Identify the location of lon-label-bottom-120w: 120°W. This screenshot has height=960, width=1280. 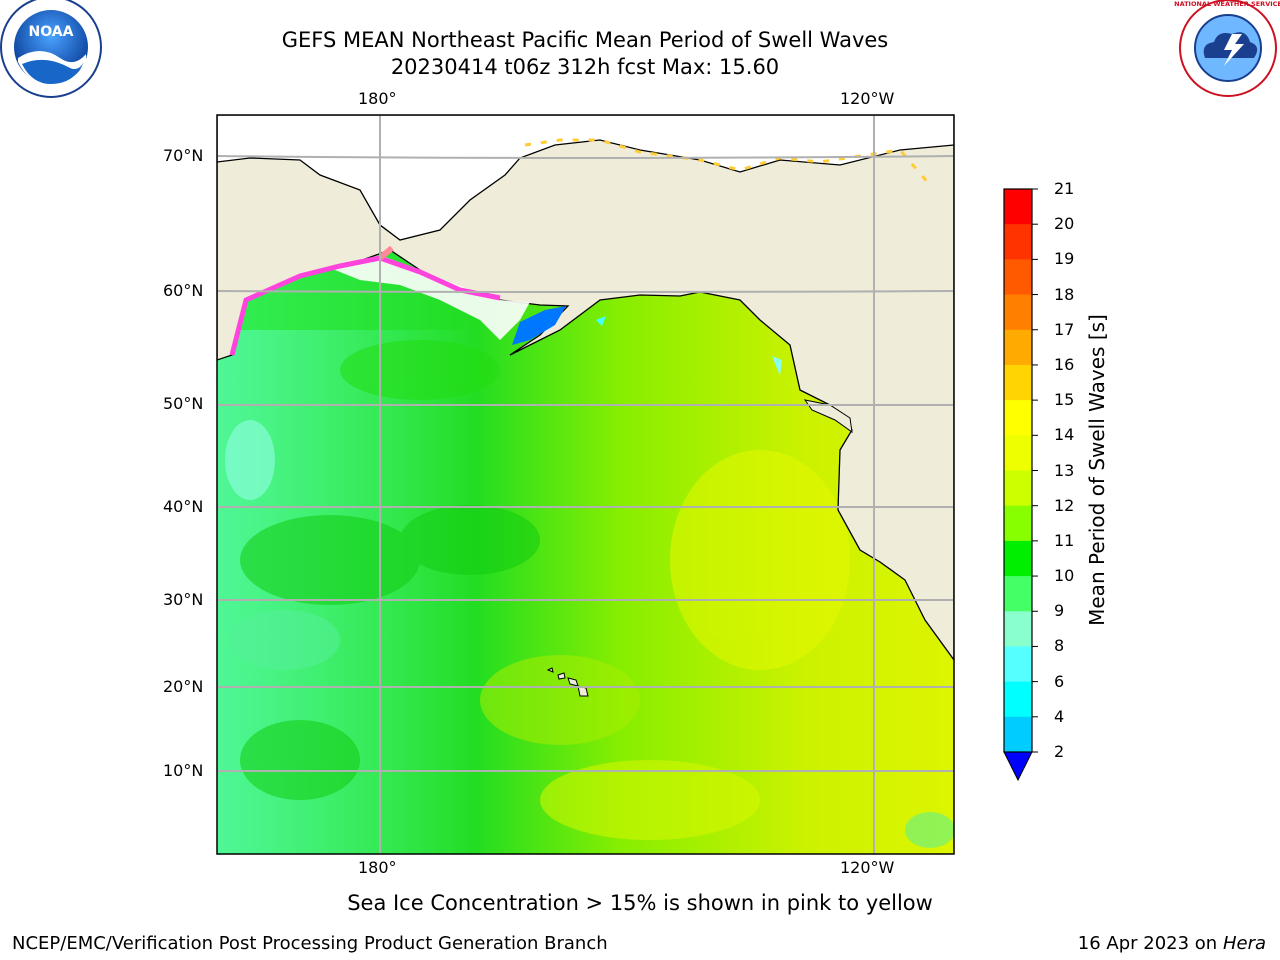
(867, 867).